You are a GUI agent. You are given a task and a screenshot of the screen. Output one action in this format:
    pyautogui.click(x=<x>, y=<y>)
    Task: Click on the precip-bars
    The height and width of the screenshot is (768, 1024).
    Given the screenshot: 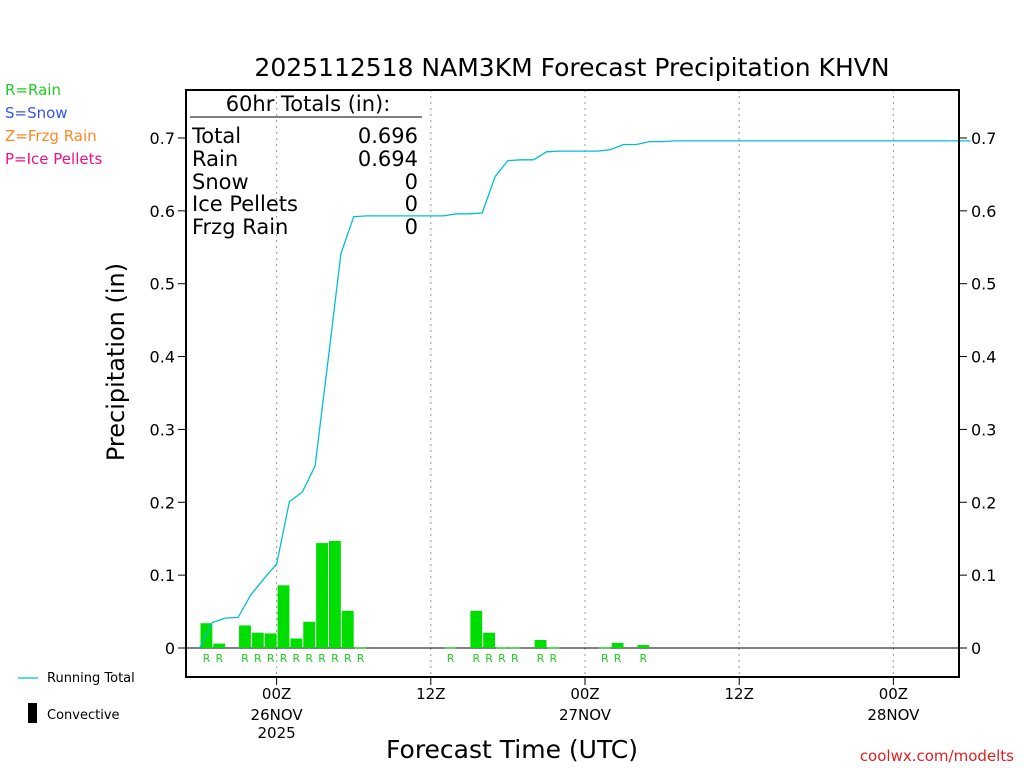 What is the action you would take?
    pyautogui.click(x=425, y=594)
    